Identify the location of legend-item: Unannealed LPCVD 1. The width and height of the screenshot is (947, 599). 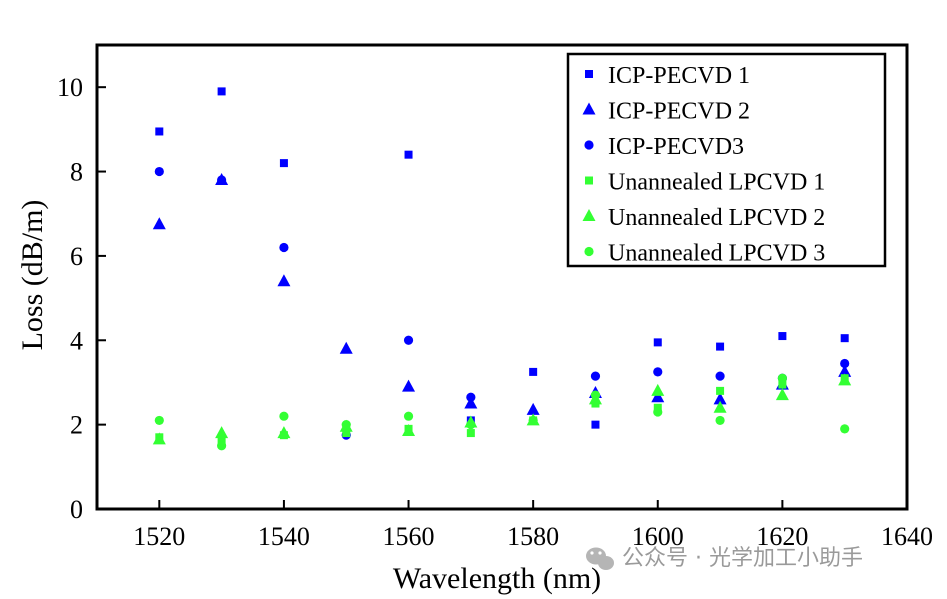
(705, 183).